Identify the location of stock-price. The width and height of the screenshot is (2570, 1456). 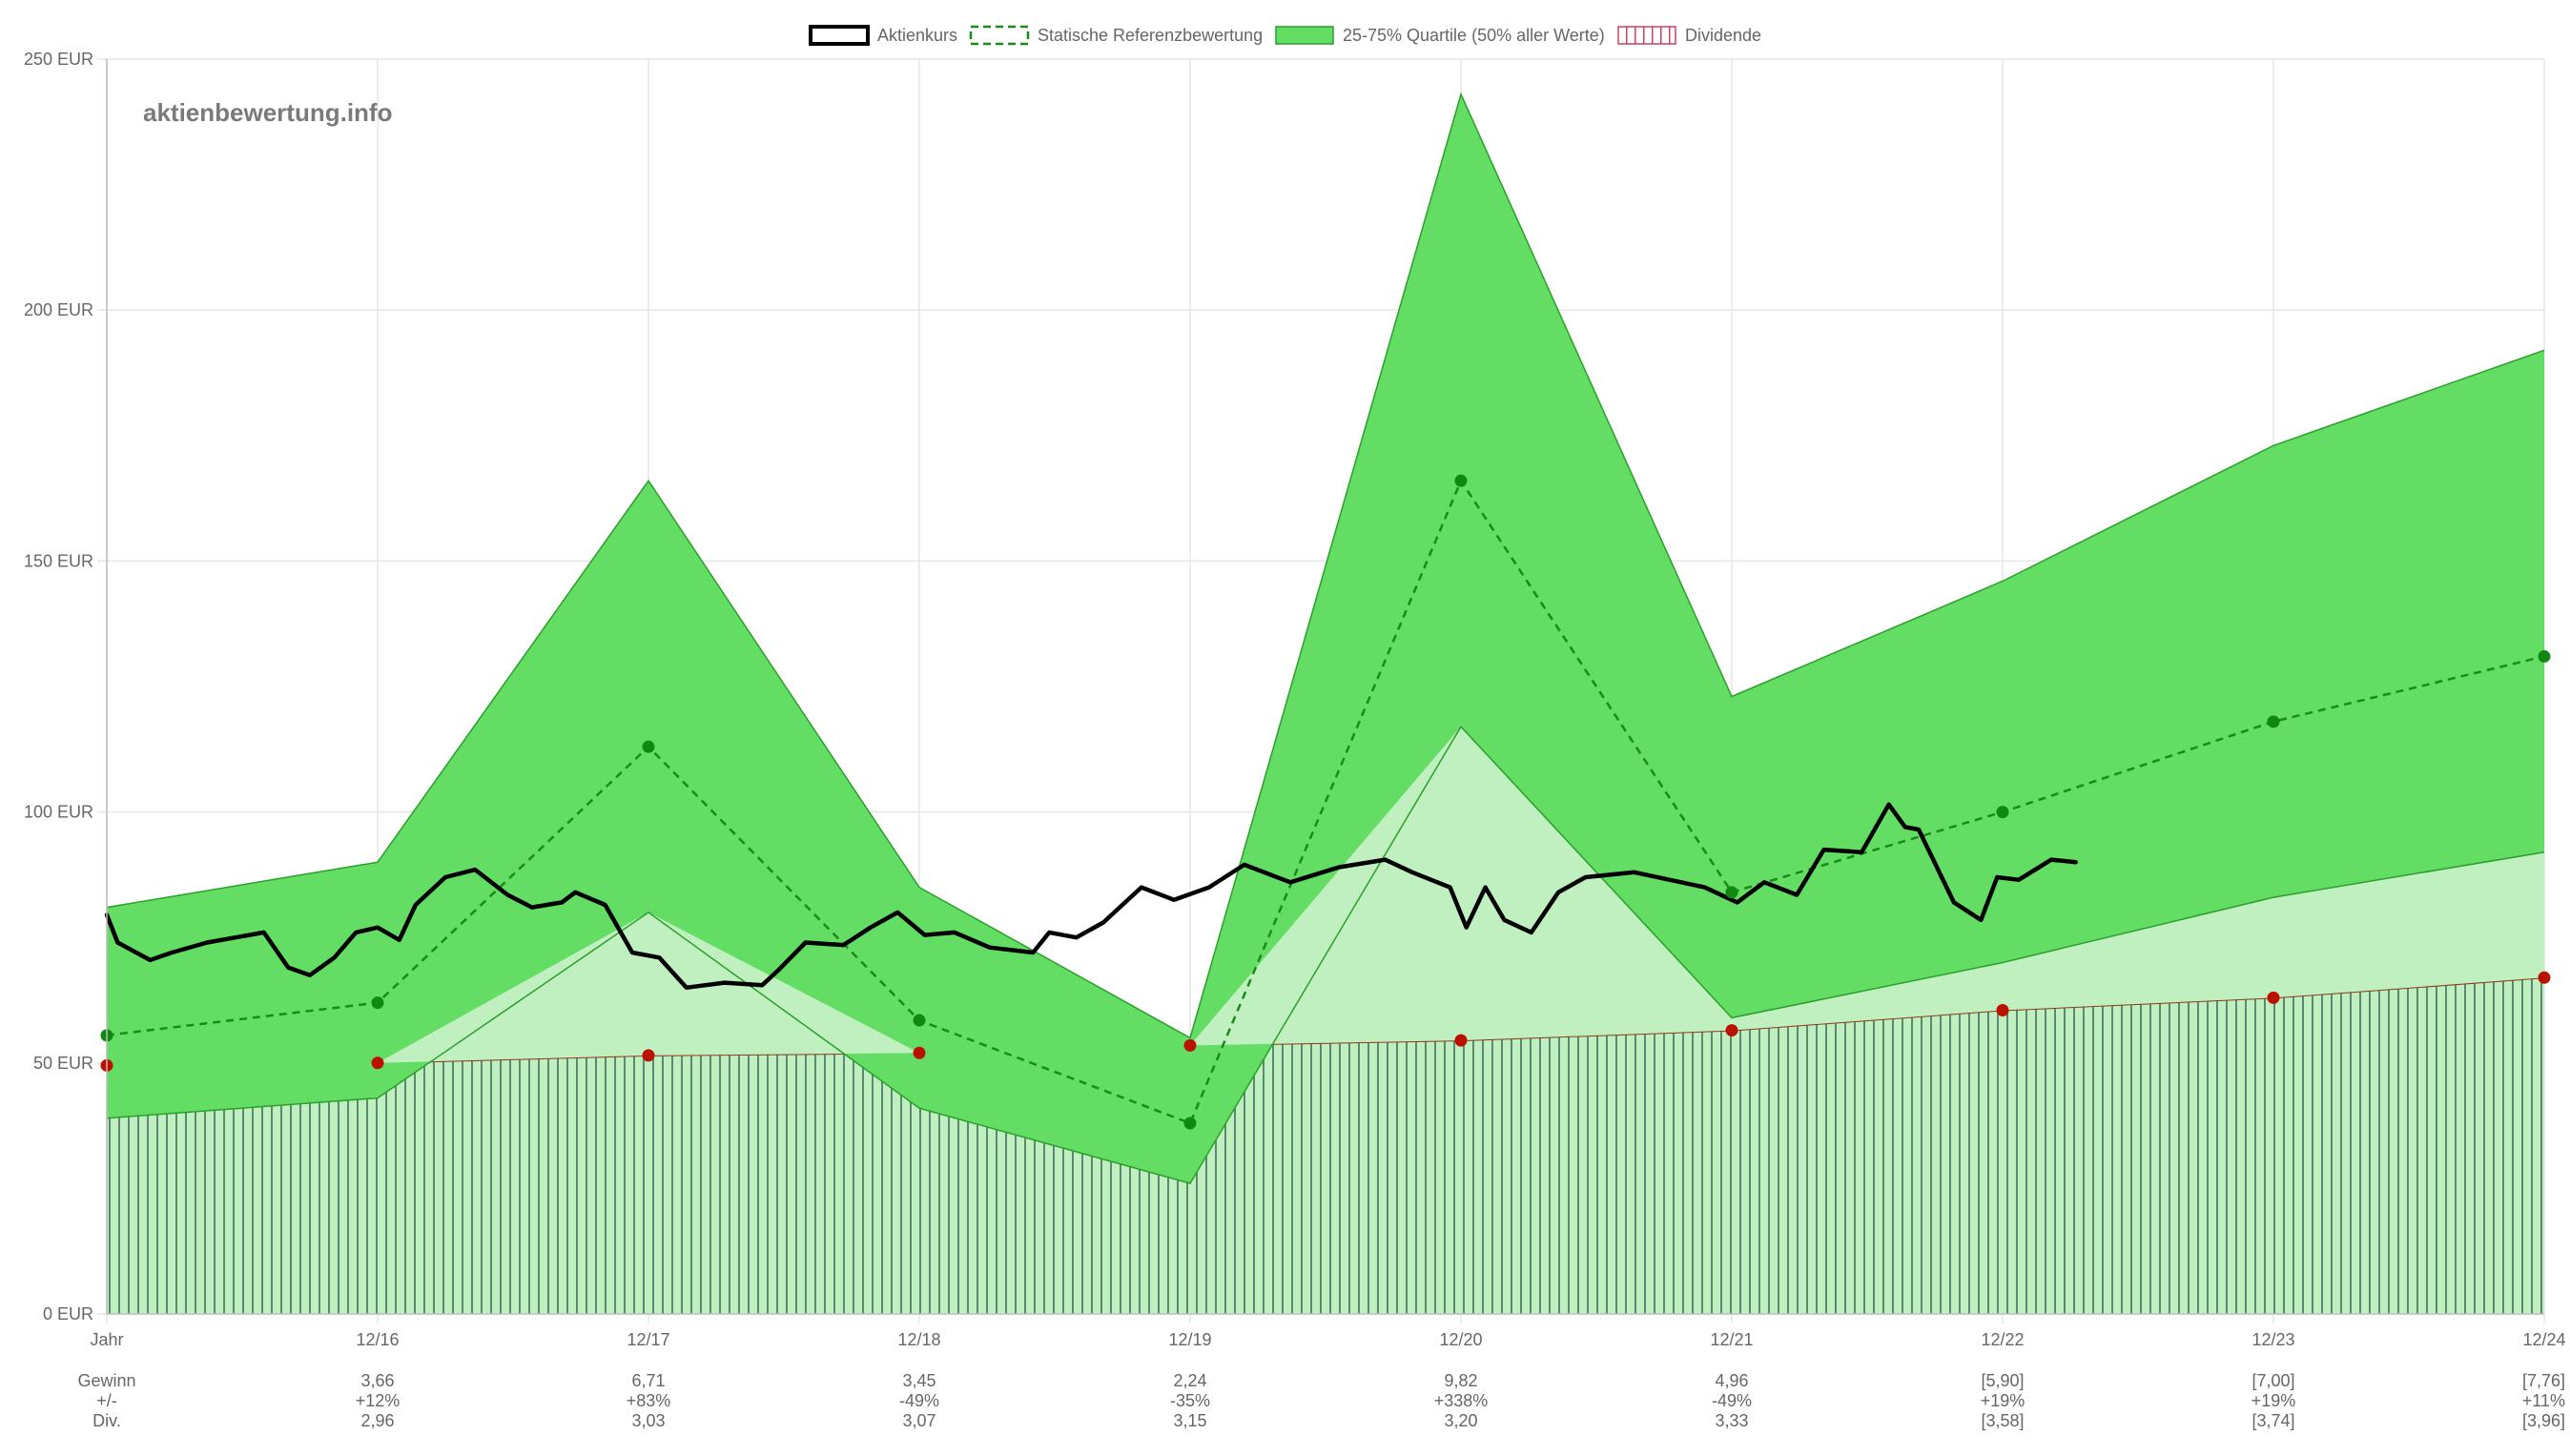
(1091, 896).